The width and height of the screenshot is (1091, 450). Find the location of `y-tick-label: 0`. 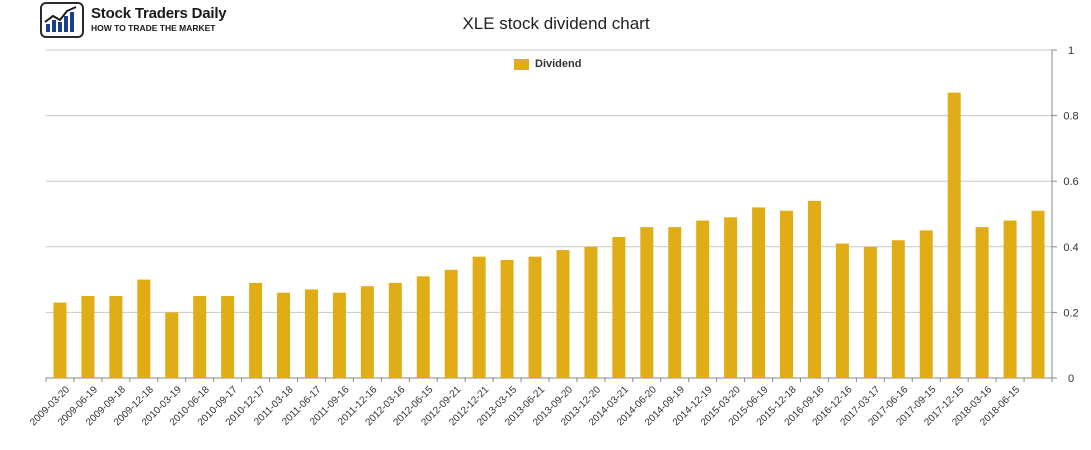

y-tick-label: 0 is located at coordinates (1071, 379).